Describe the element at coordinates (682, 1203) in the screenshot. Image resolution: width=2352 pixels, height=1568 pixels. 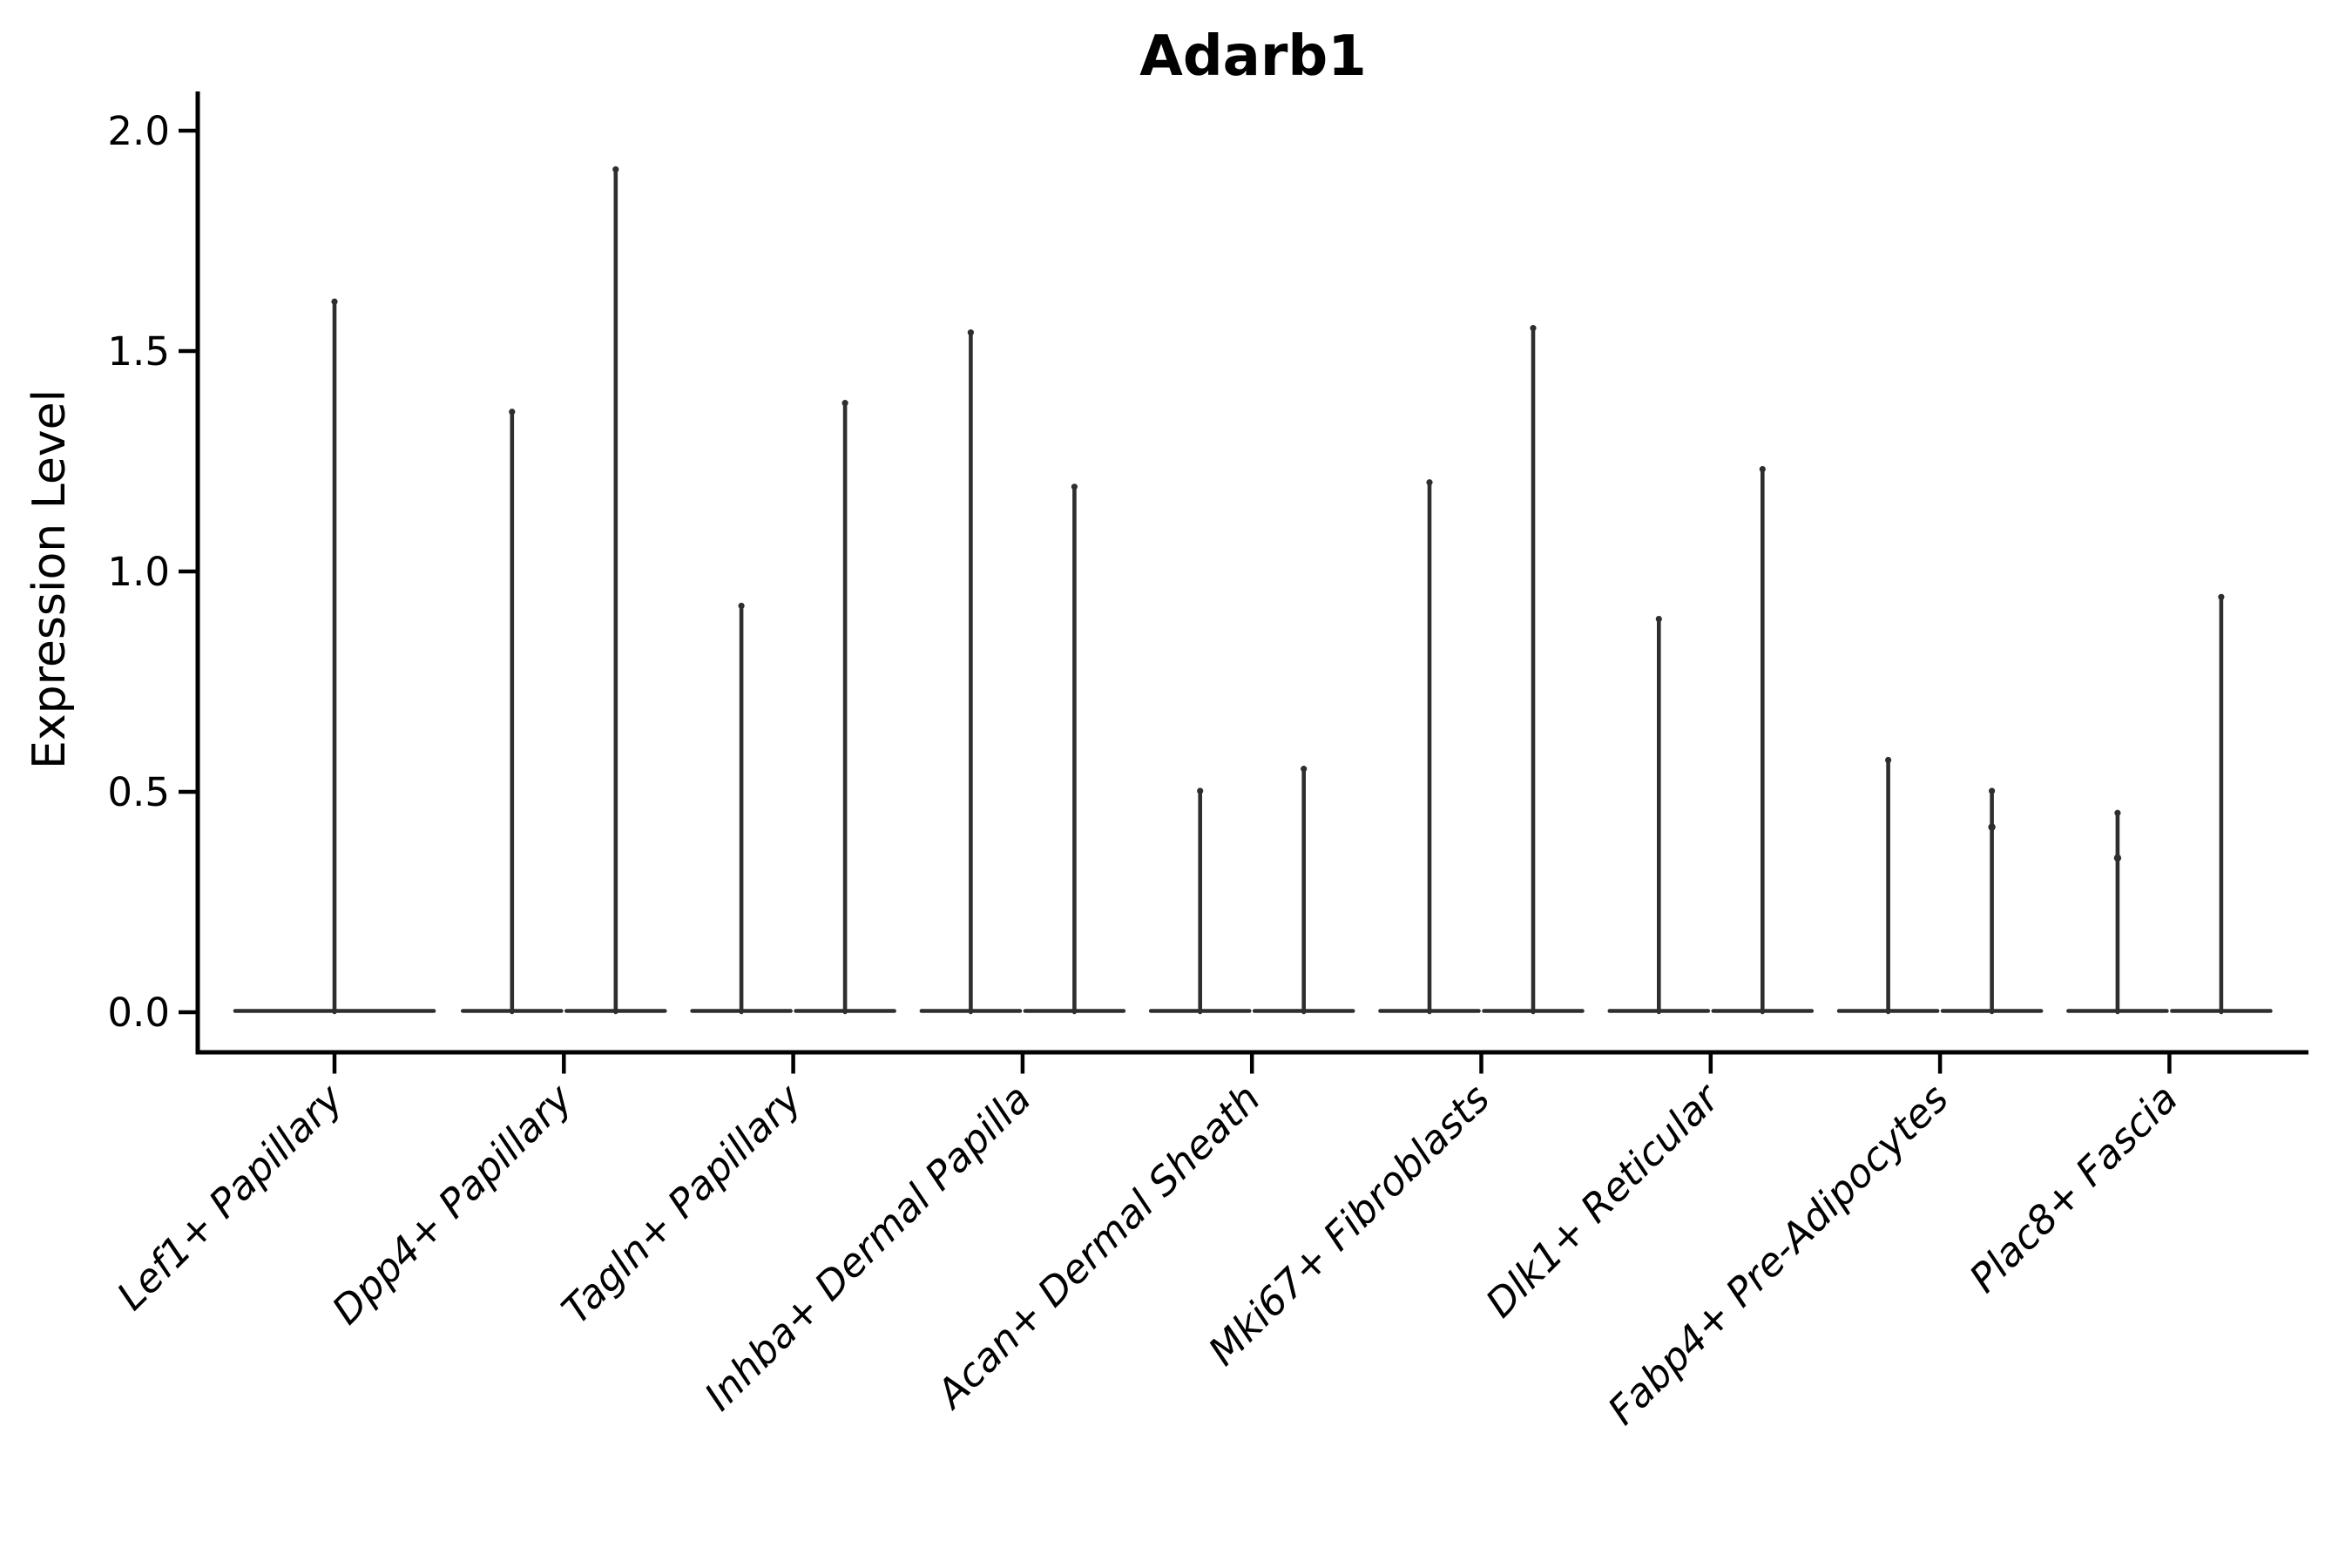
I see `x-category-label: Tagln+ Papillary` at that location.